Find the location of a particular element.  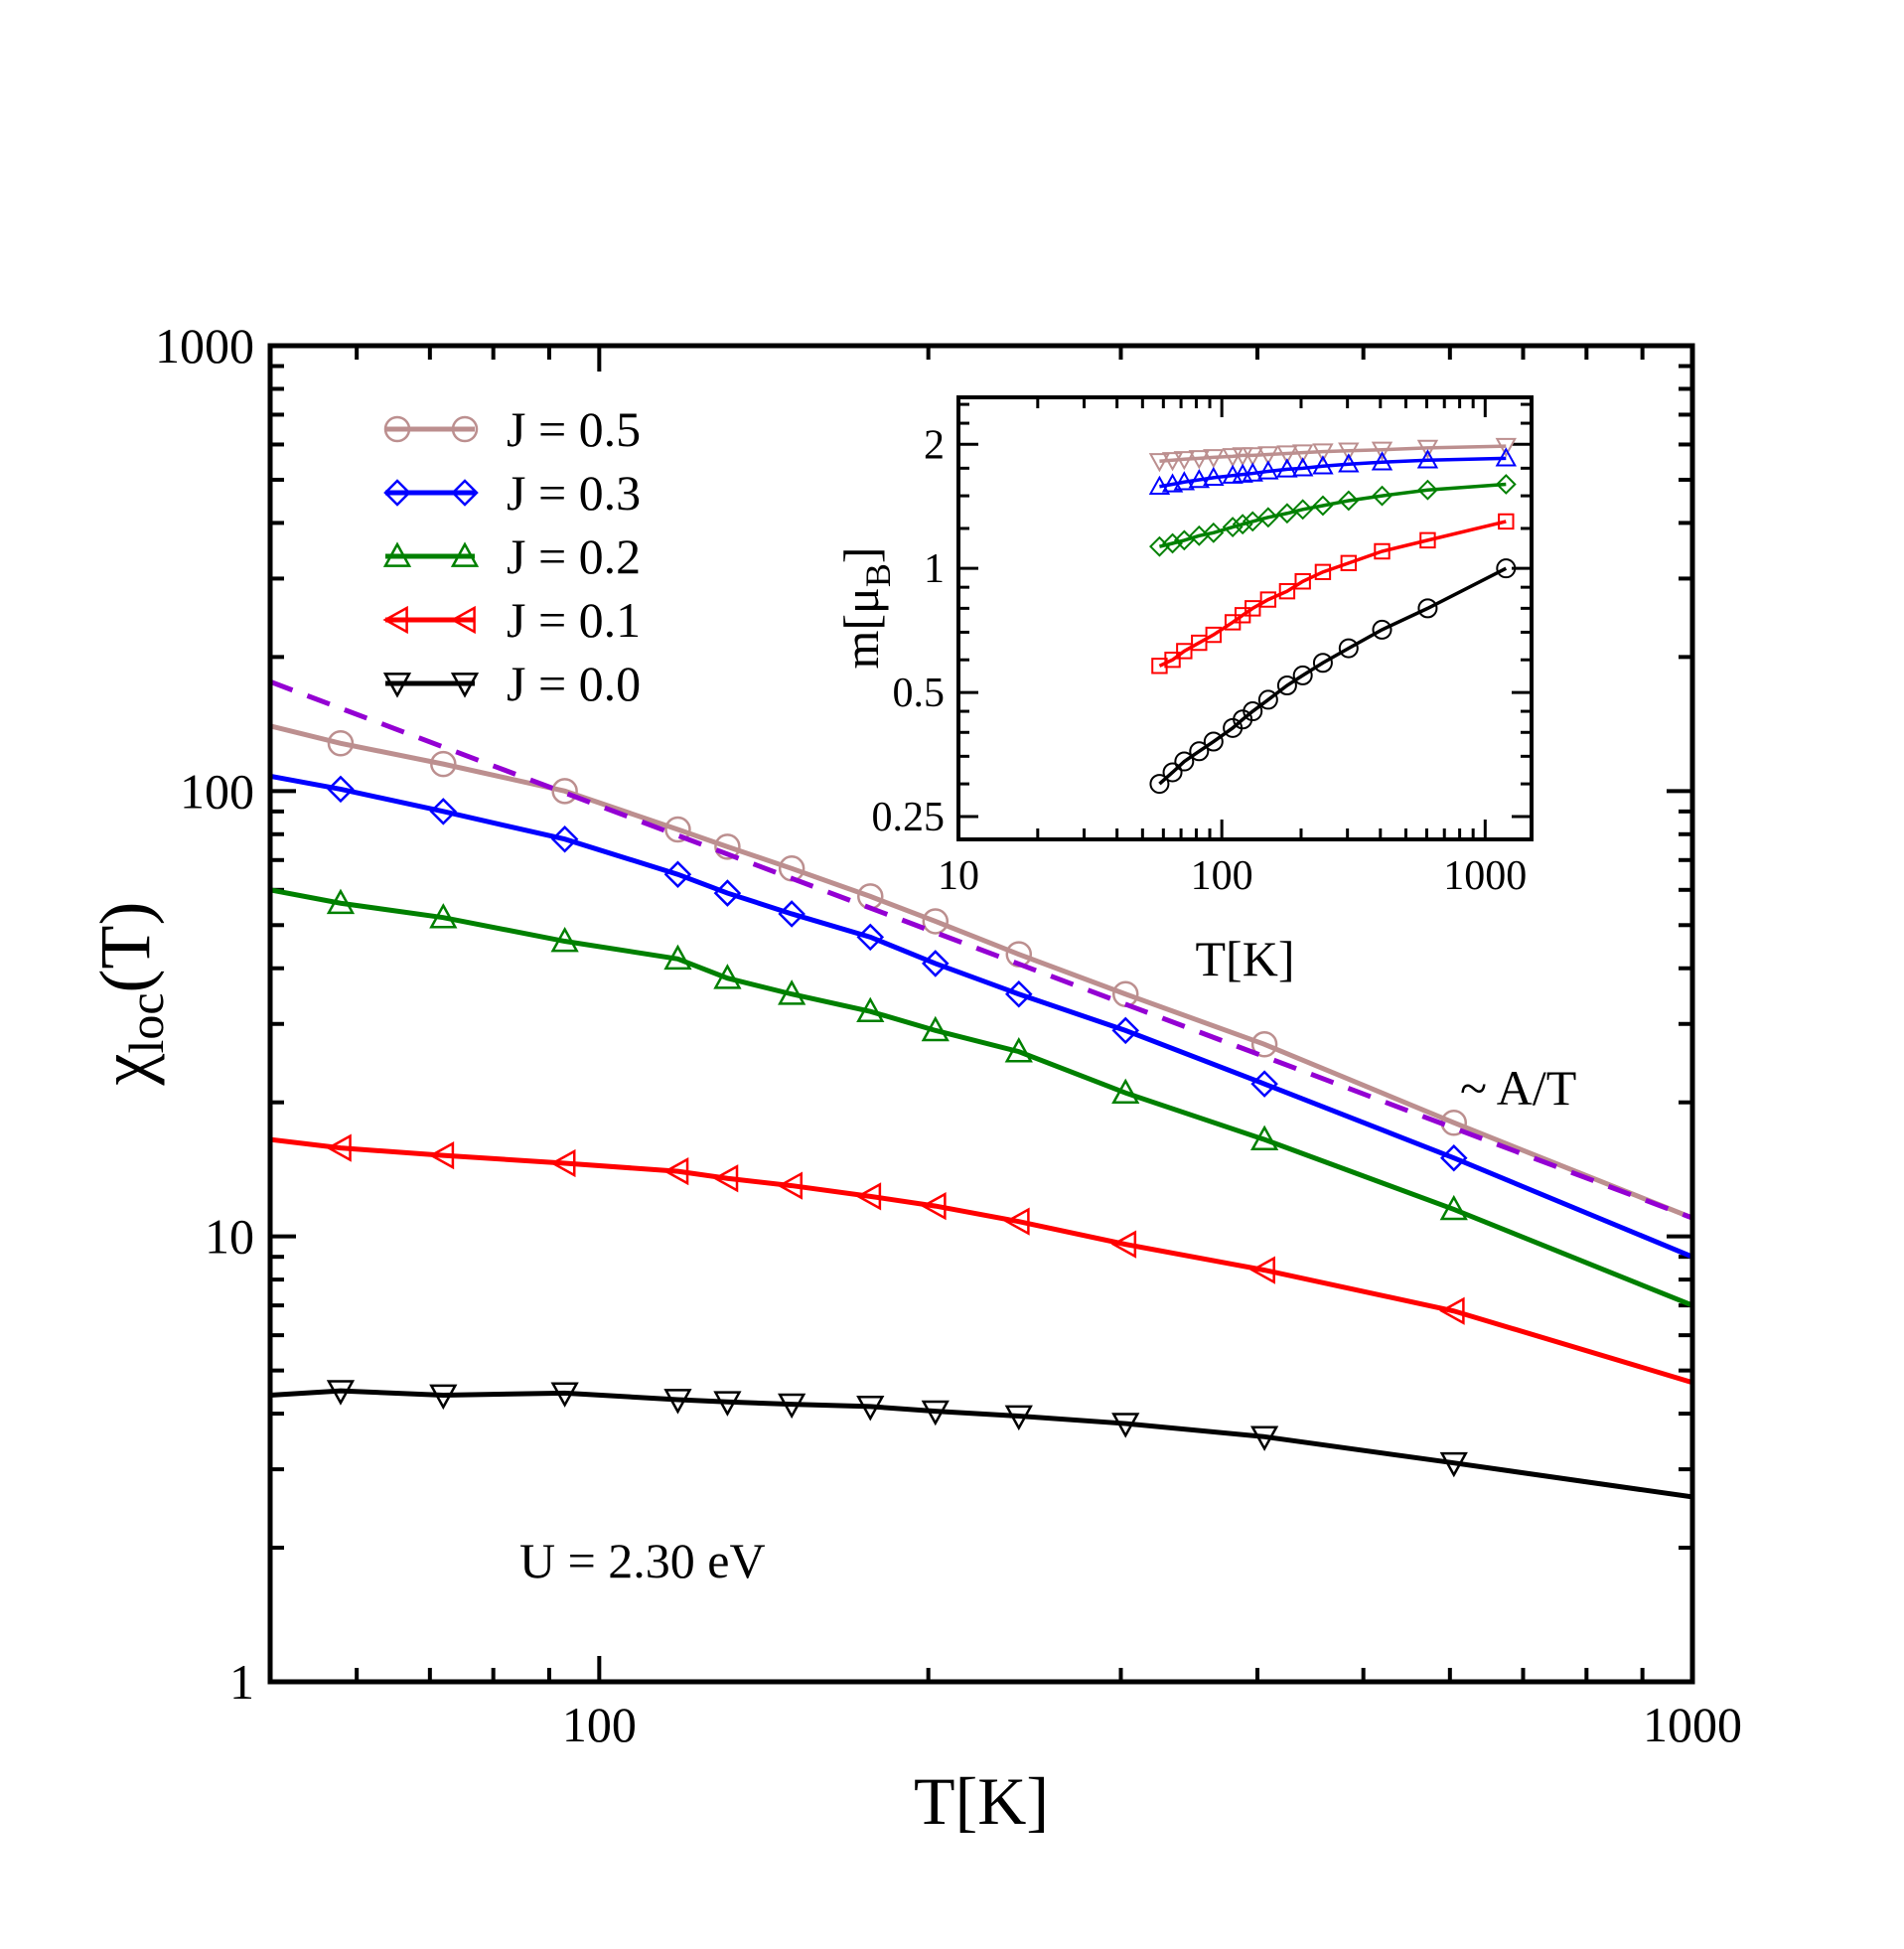

inset-y-axis-label-main: m[μ is located at coordinates (861, 628).